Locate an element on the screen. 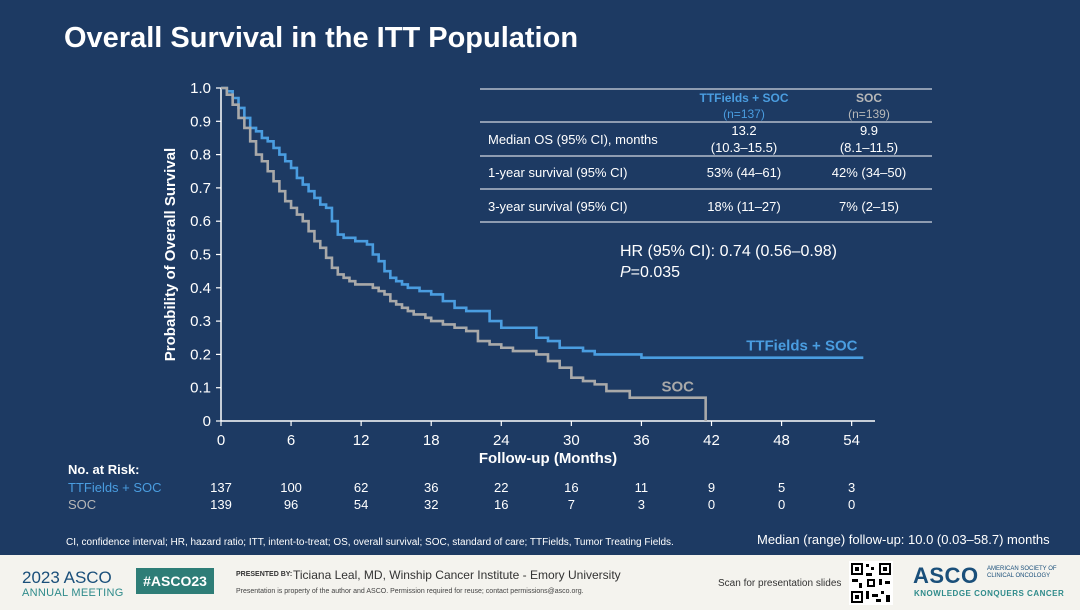  presented-by-label: PRESENTED BY: is located at coordinates (264, 574).